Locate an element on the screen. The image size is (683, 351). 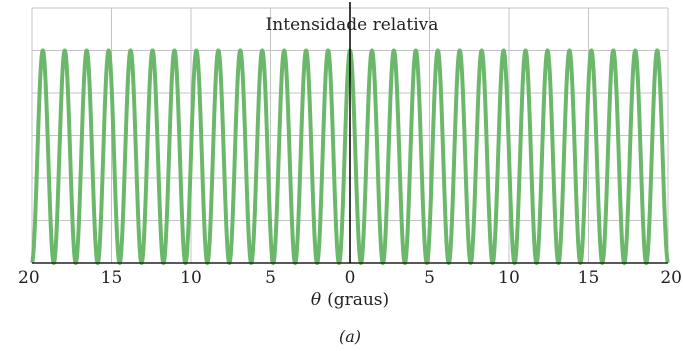
x-axis-label: θ (graus) is located at coordinates (350, 300).